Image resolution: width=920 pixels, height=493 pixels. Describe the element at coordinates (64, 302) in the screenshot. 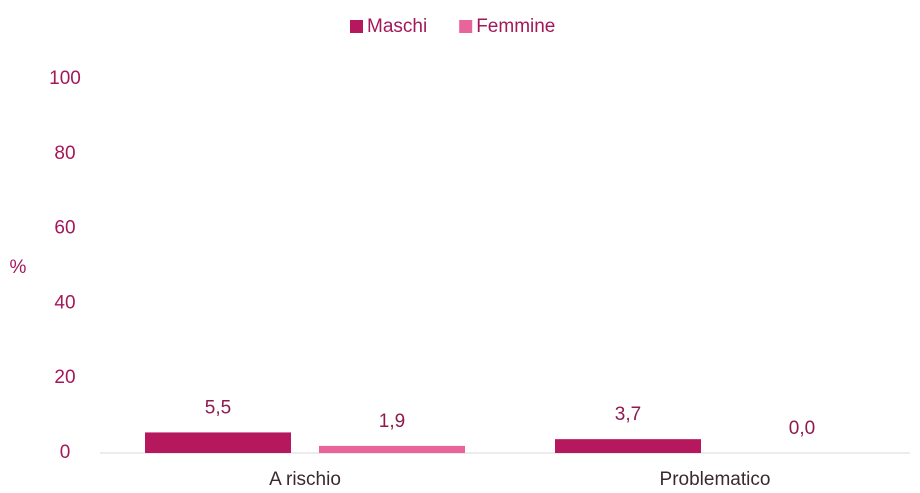

I see `y-tick-label: 40` at that location.